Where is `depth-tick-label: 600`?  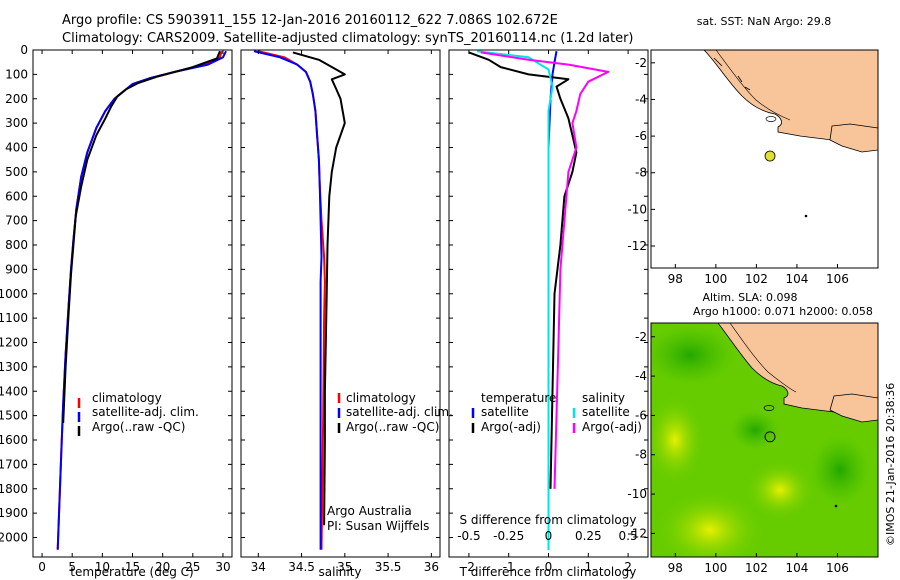 depth-tick-label: 600 is located at coordinates (16, 196).